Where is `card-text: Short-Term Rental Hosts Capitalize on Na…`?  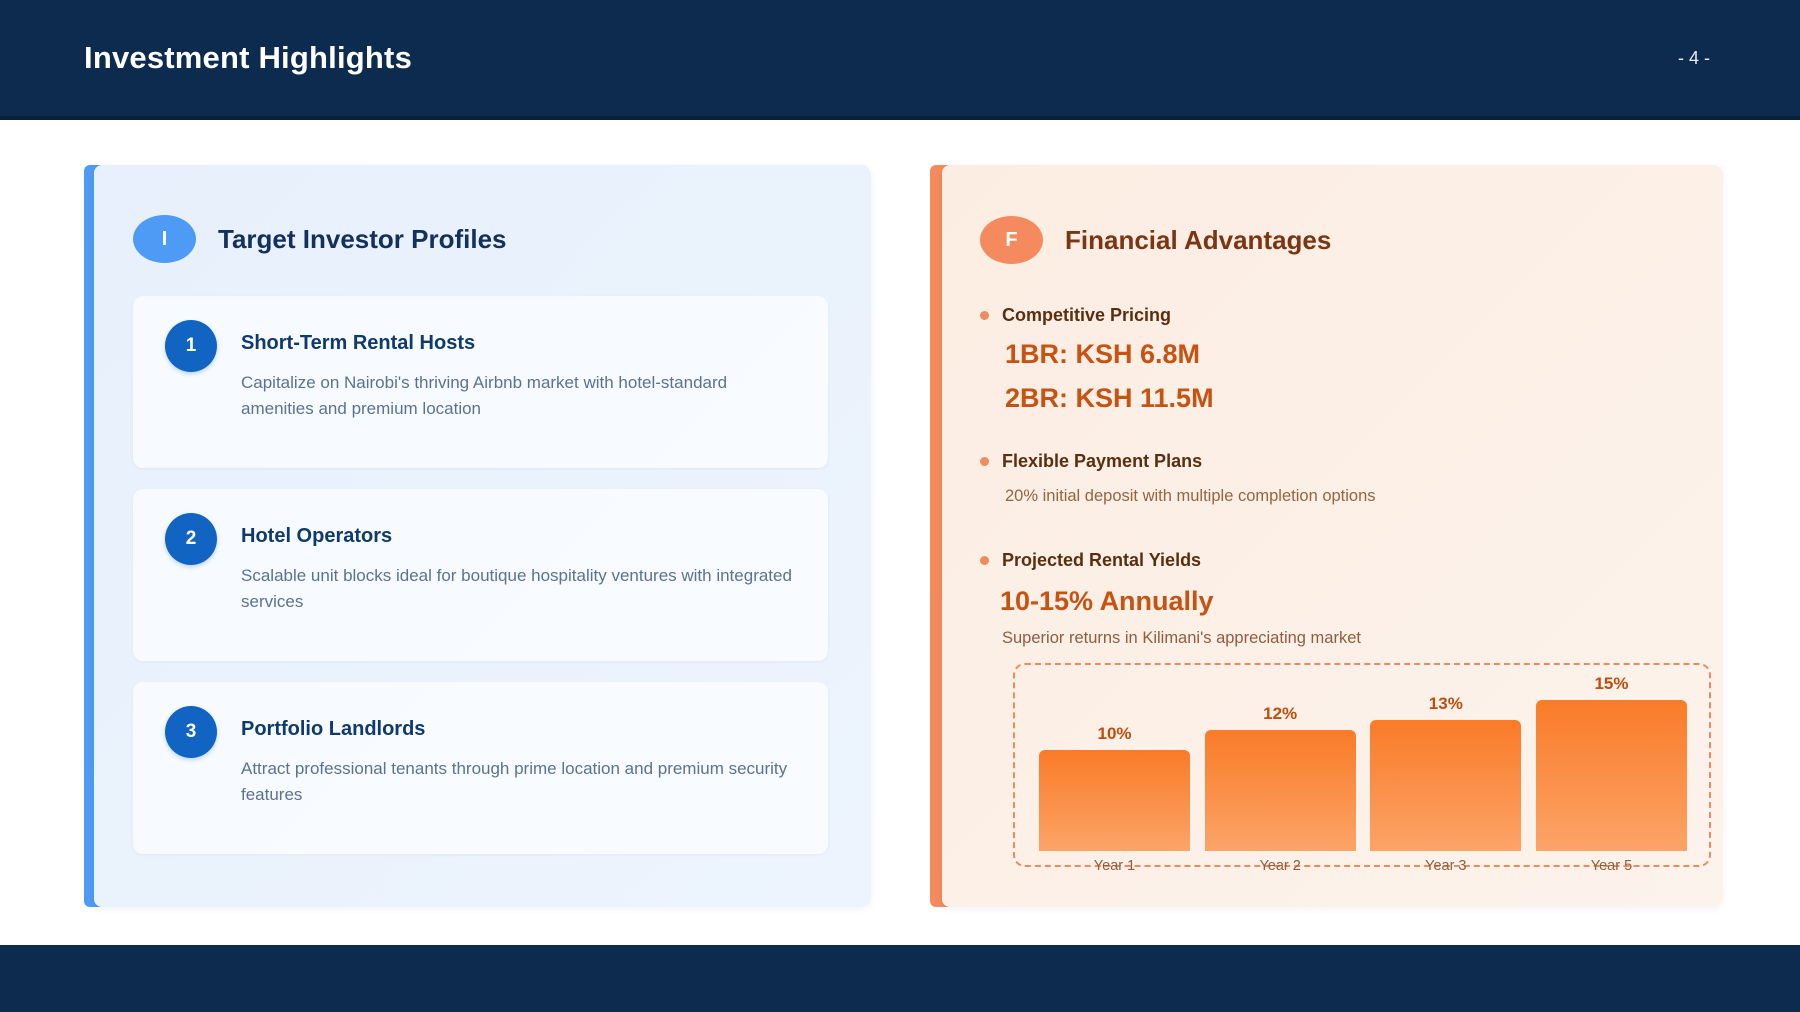
card-text: Short-Term Rental Hosts Capitalize on Na… is located at coordinates (519, 382).